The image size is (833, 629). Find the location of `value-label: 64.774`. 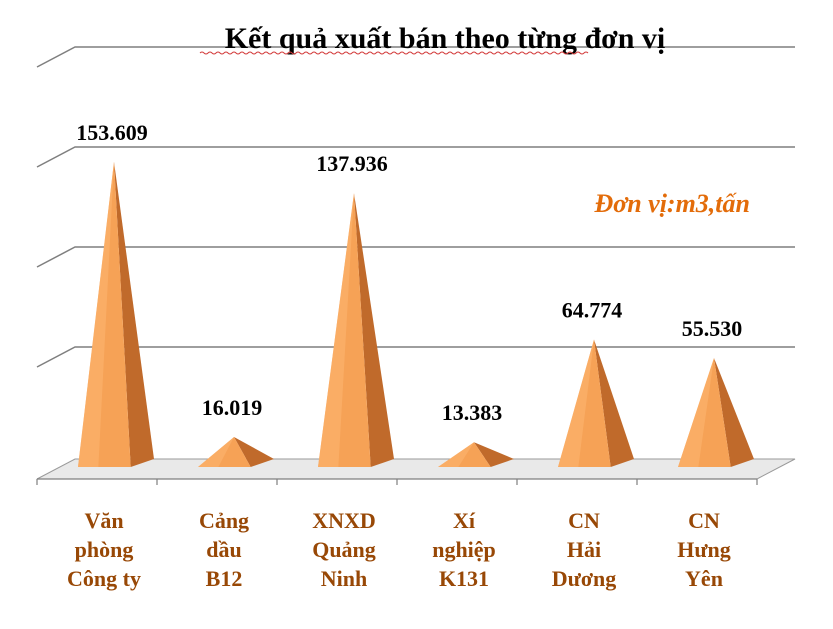

value-label: 64.774 is located at coordinates (592, 309).